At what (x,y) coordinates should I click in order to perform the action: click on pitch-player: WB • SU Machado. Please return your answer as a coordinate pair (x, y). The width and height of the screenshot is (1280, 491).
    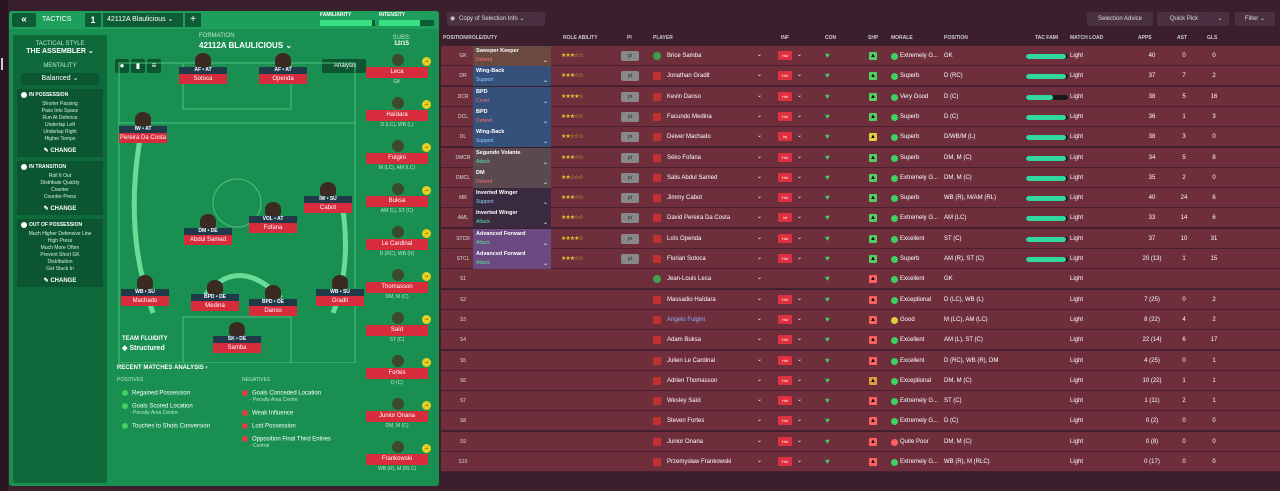
    Looking at the image, I should click on (145, 292).